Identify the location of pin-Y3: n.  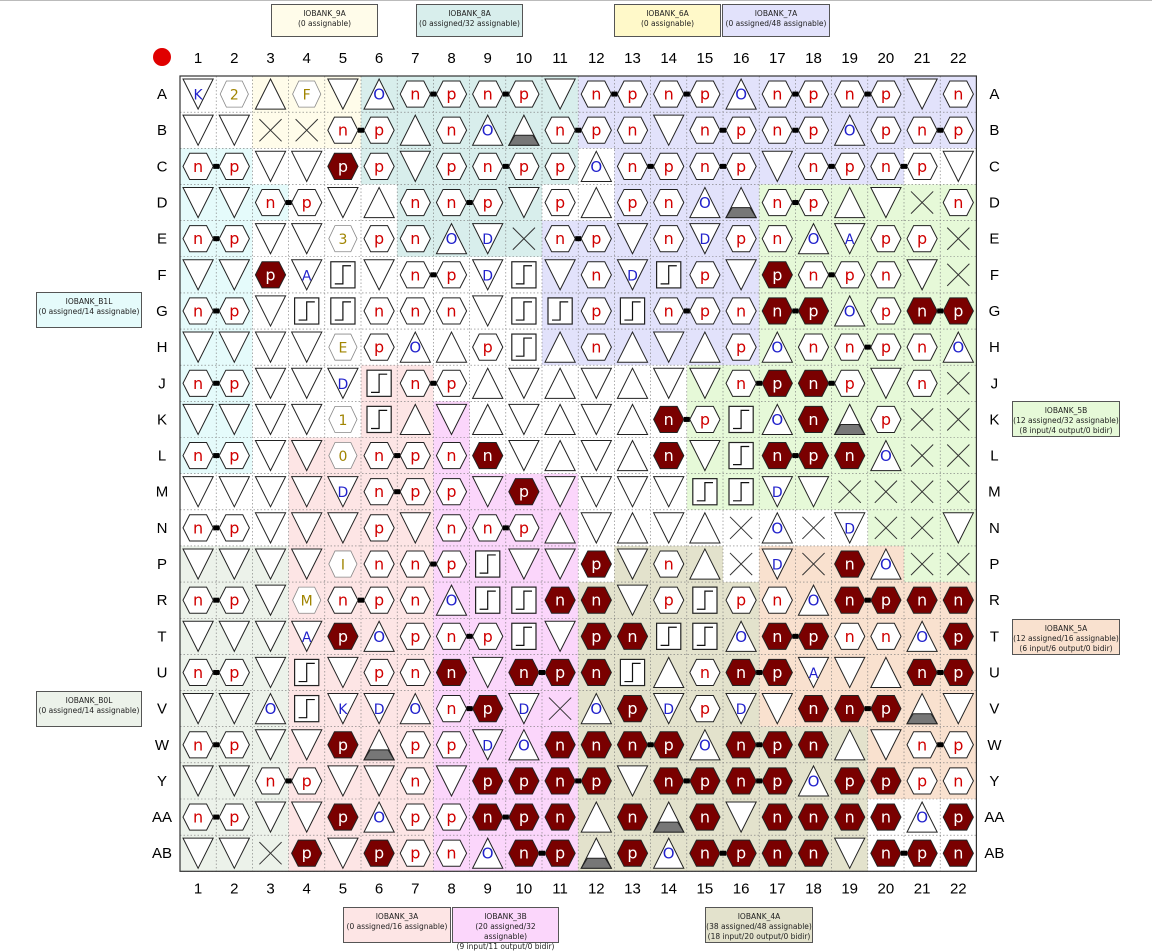
(270, 781).